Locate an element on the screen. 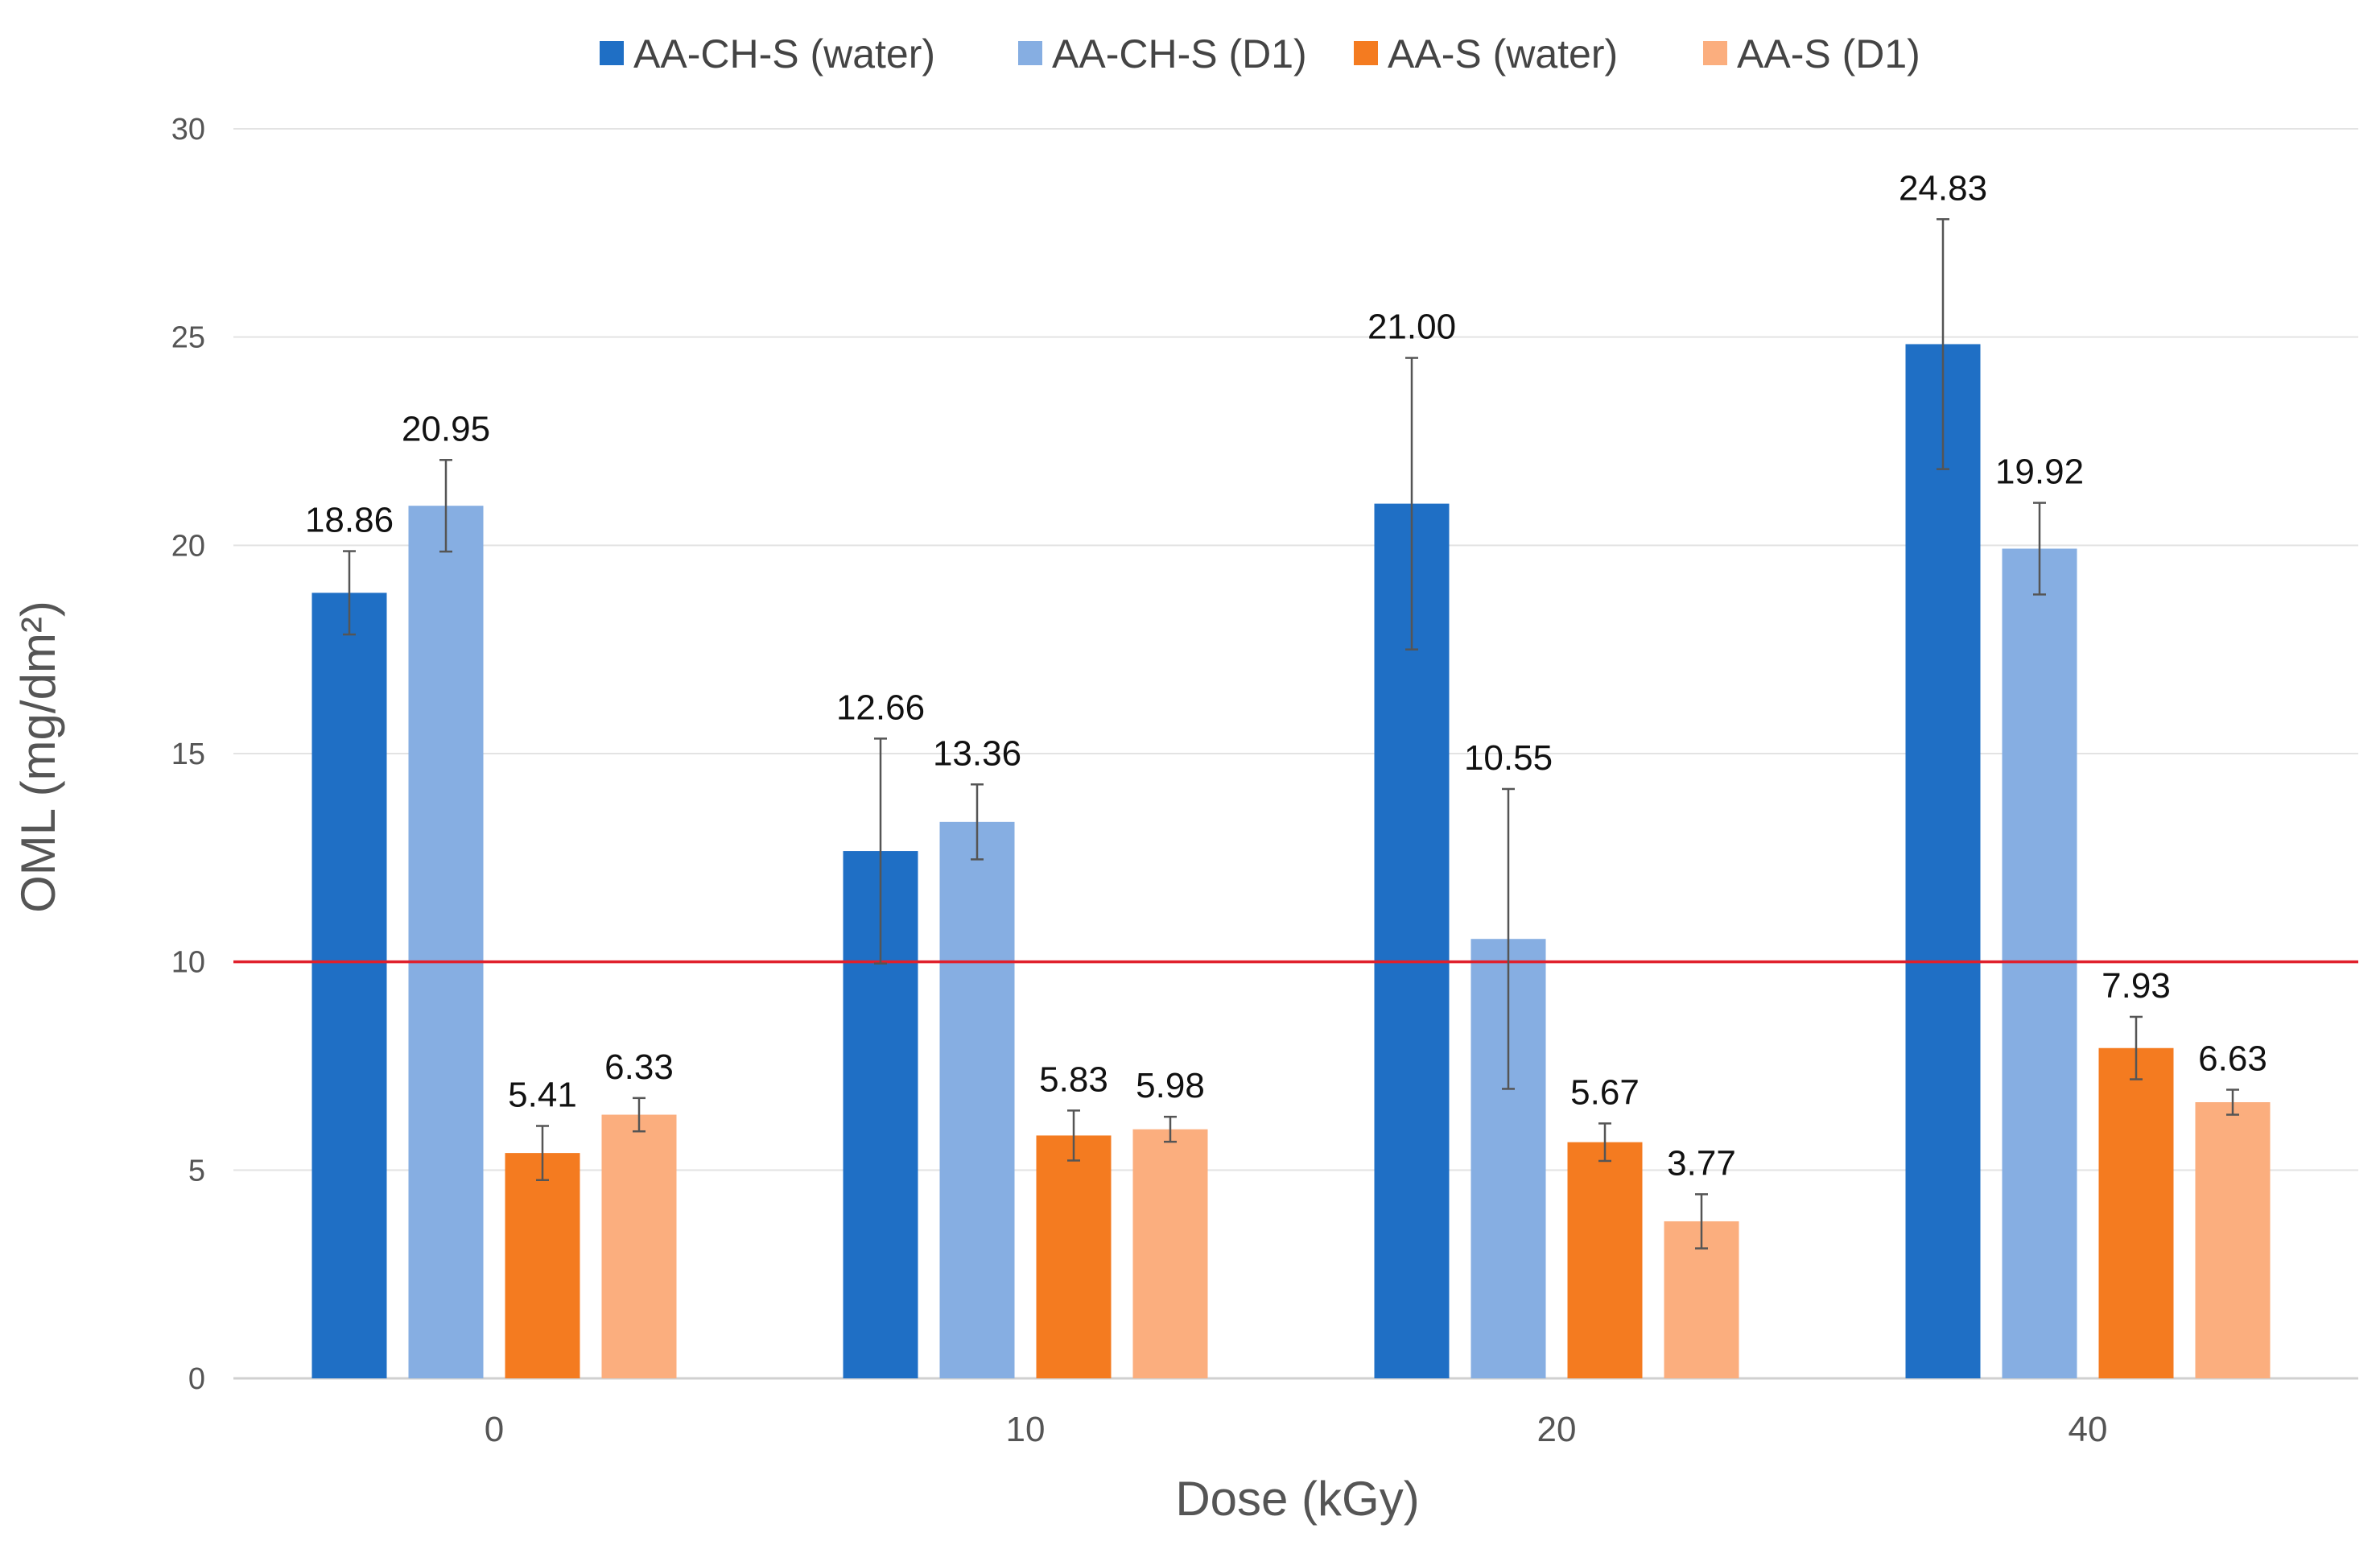 Image resolution: width=2380 pixels, height=1545 pixels. x-tick-label: 0 is located at coordinates (494, 1429).